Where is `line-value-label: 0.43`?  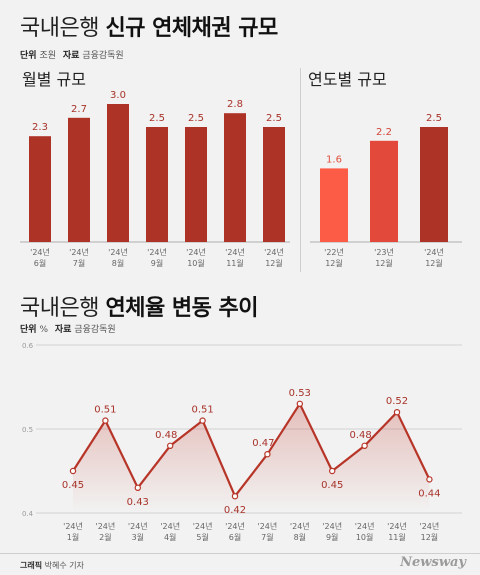 line-value-label: 0.43 is located at coordinates (138, 502).